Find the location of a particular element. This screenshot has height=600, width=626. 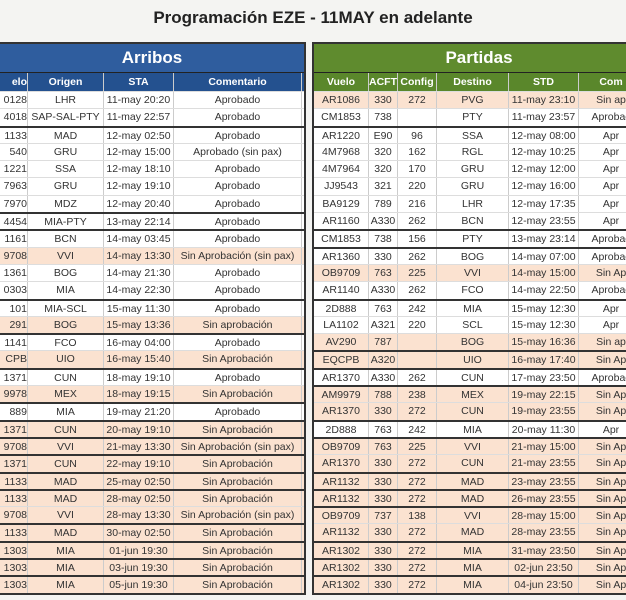

table-cell: AR1302 is located at coordinates (341, 585).